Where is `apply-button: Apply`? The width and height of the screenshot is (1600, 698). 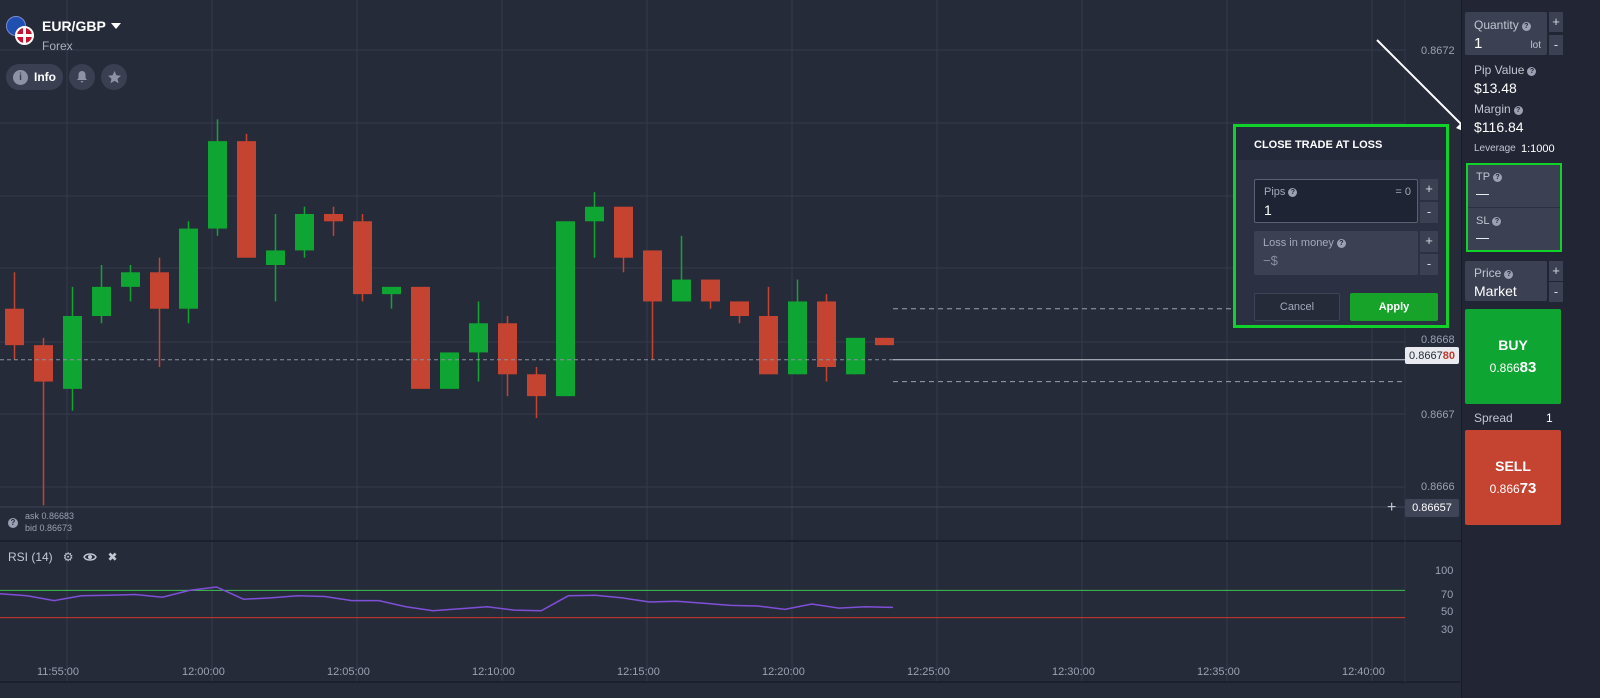 apply-button: Apply is located at coordinates (1394, 307).